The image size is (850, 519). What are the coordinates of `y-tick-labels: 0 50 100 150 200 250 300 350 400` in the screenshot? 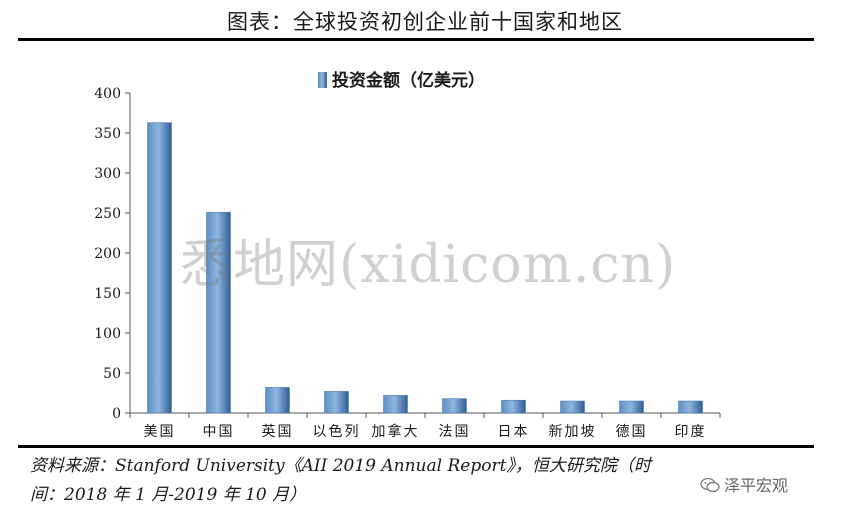 It's located at (107, 254).